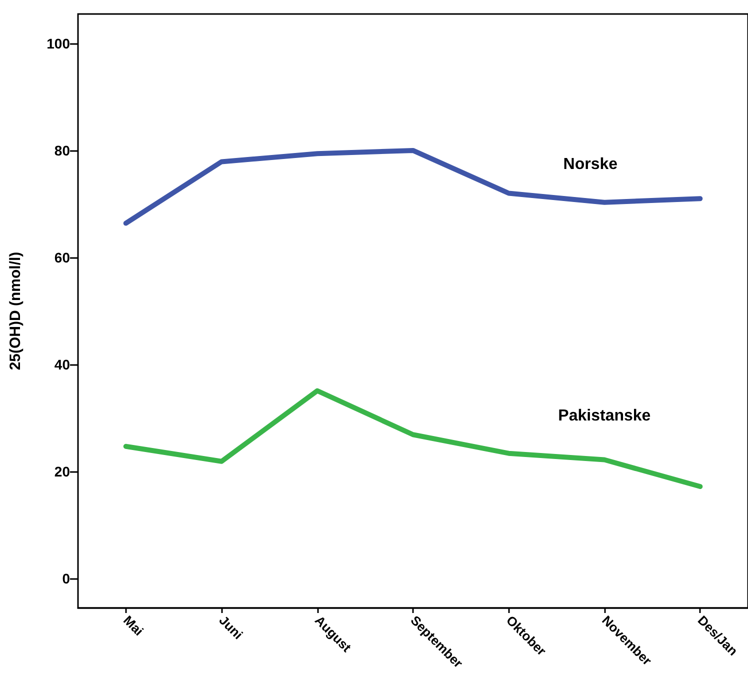 The width and height of the screenshot is (748, 685). What do you see at coordinates (62, 364) in the screenshot?
I see `y-tick-label: 40` at bounding box center [62, 364].